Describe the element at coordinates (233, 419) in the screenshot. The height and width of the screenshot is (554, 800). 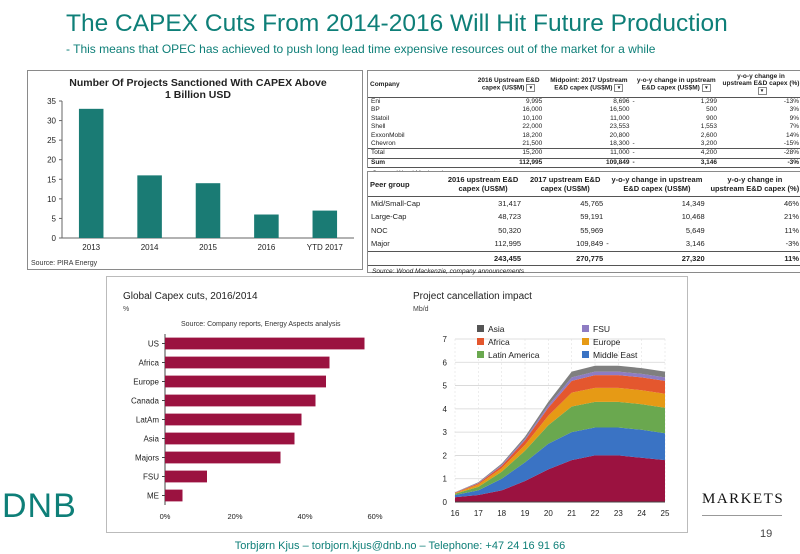
I see `bar-LatAm` at that location.